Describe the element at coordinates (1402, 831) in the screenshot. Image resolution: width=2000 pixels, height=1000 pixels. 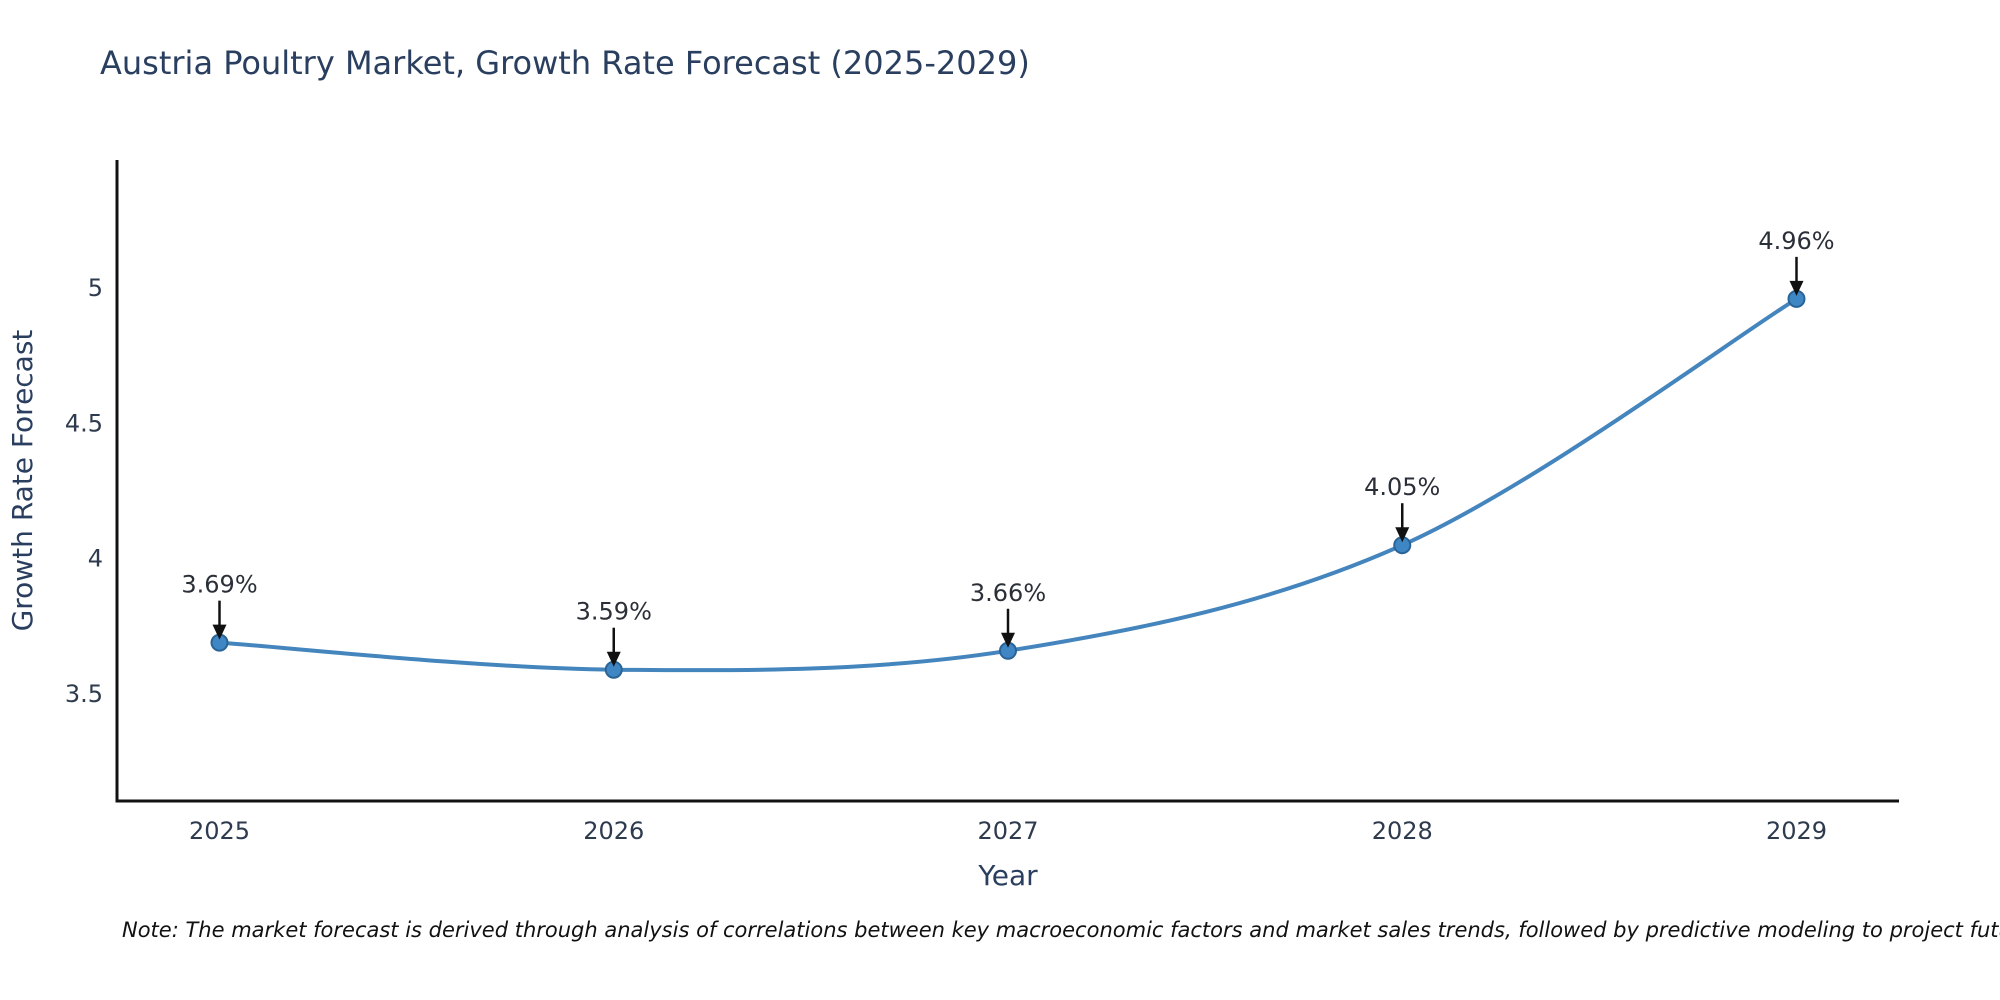
I see `x-tick-label: 2028` at that location.